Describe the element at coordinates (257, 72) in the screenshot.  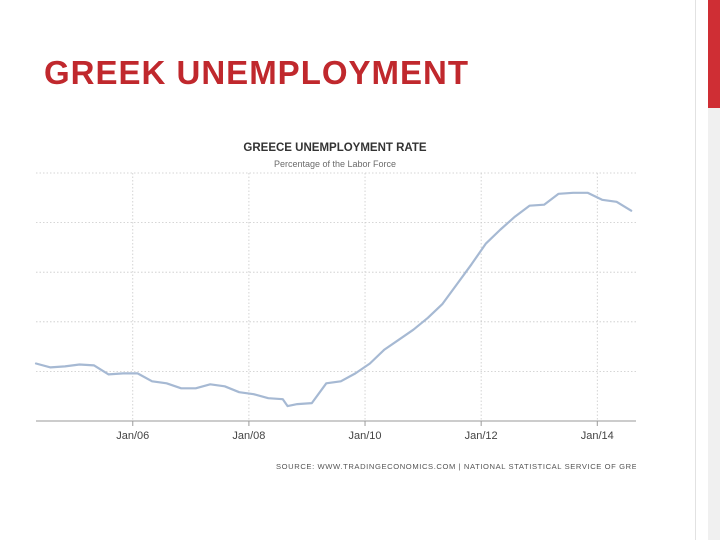
I see `slide-title: GREEK UNEMPLOYMENT` at that location.